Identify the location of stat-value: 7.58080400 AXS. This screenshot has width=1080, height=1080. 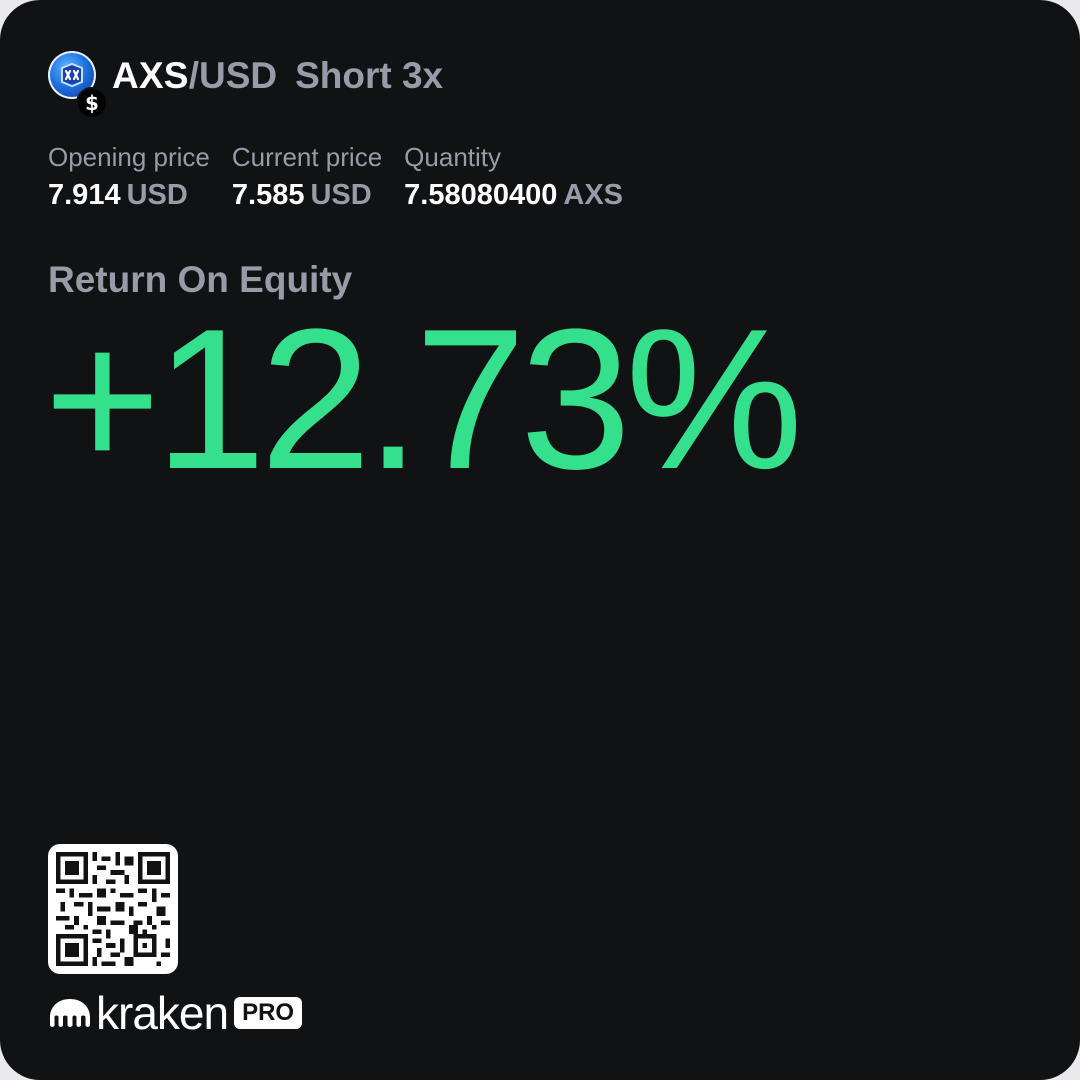
(513, 195).